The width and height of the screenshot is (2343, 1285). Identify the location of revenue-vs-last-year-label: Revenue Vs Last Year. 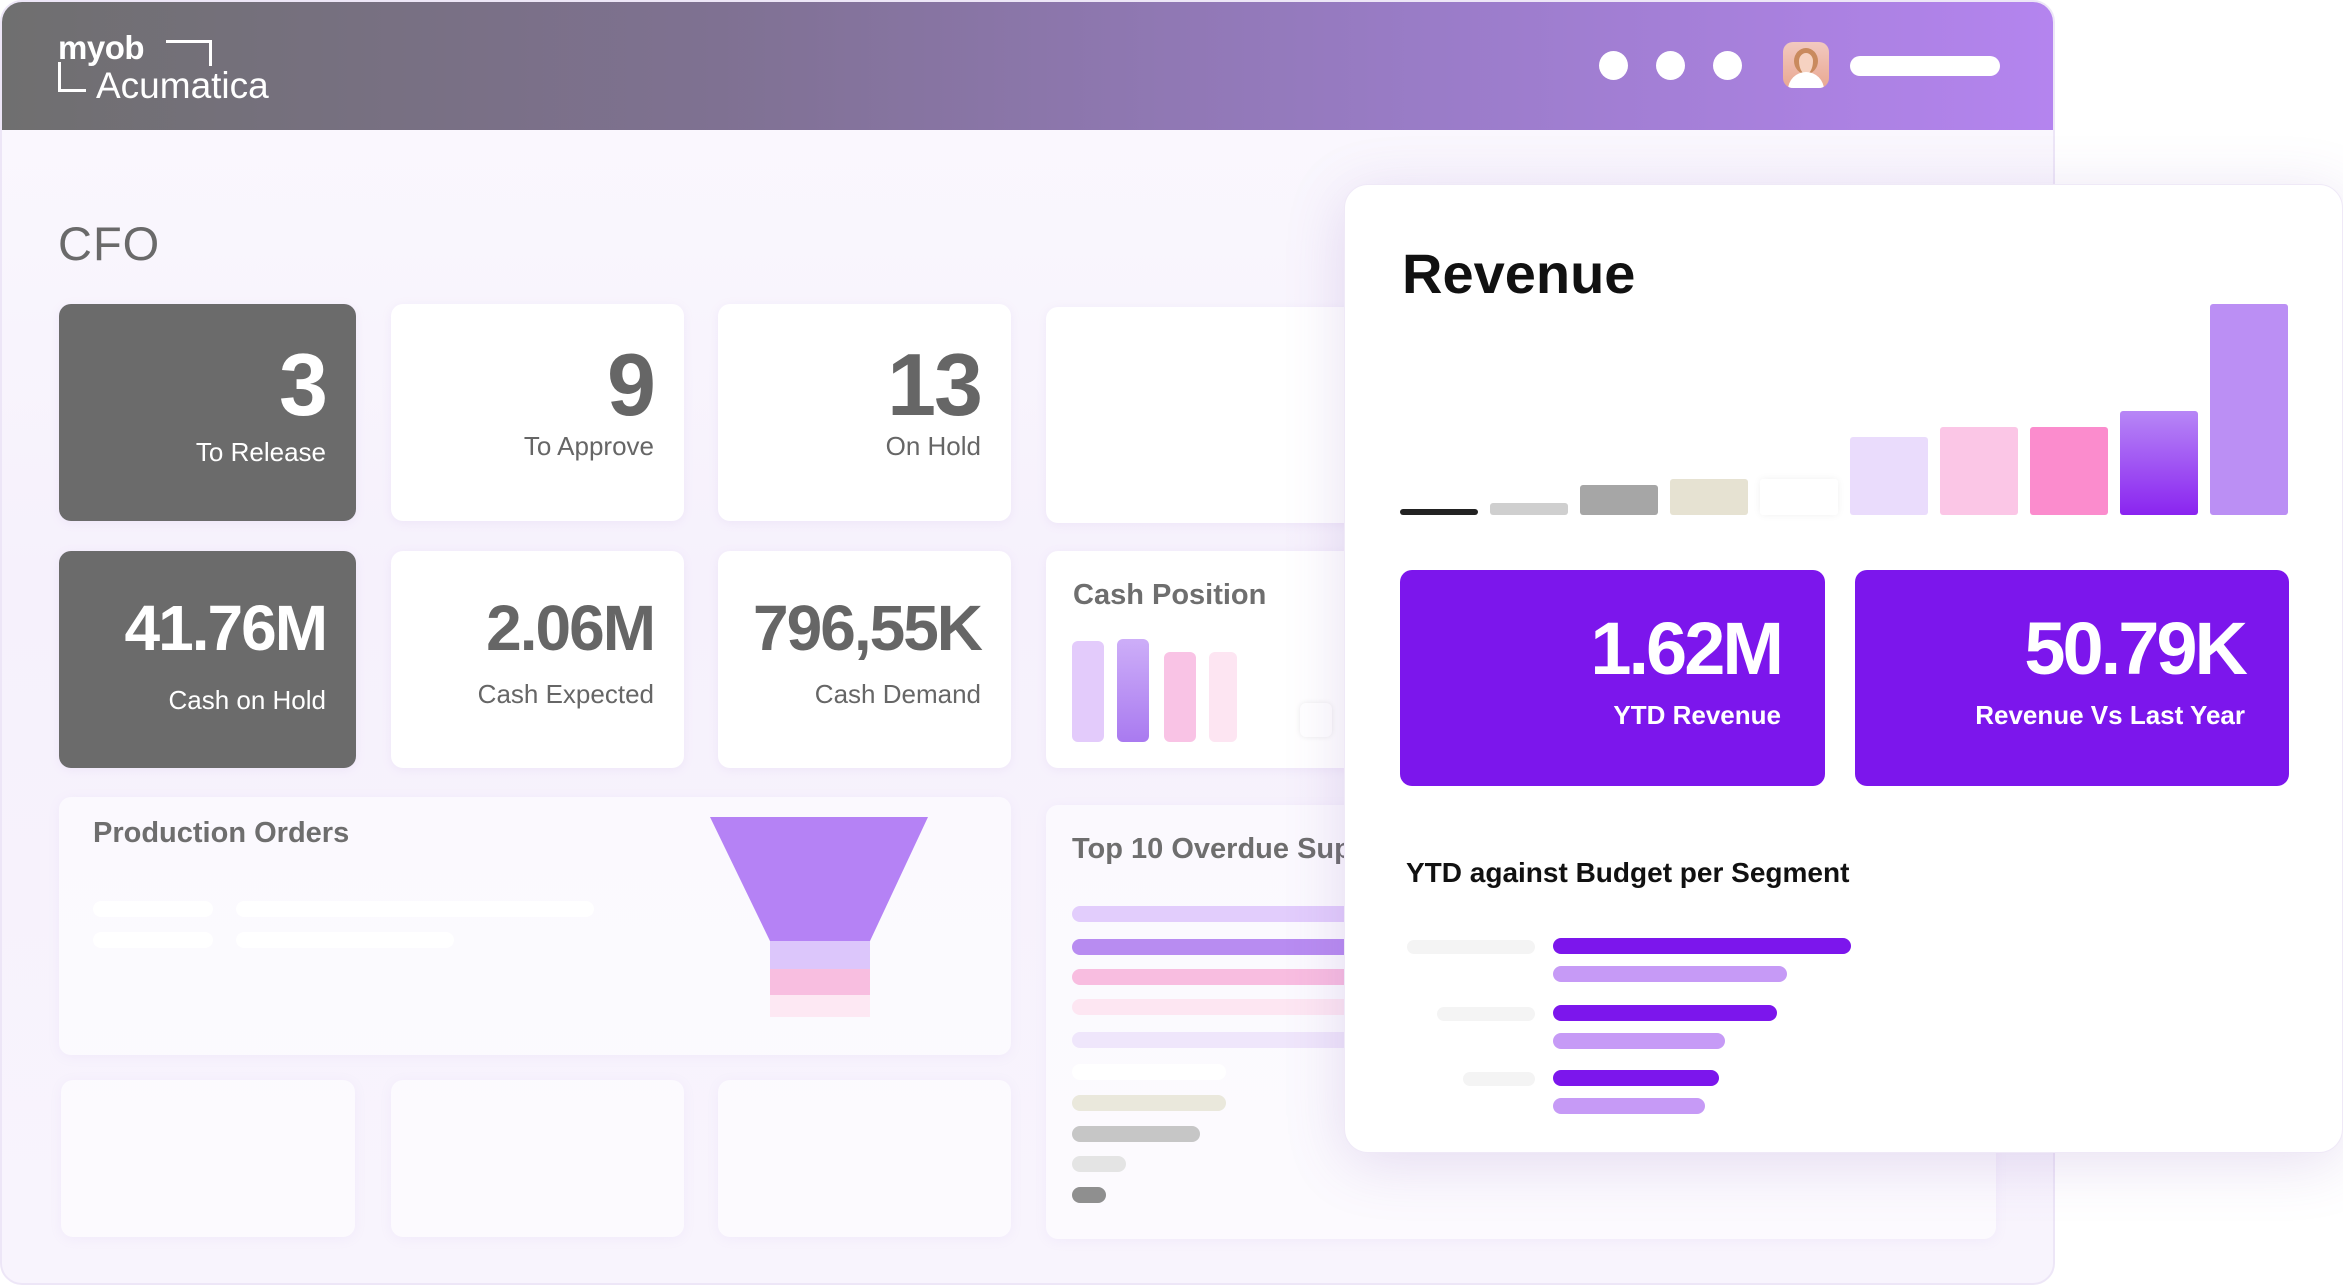
(2110, 715).